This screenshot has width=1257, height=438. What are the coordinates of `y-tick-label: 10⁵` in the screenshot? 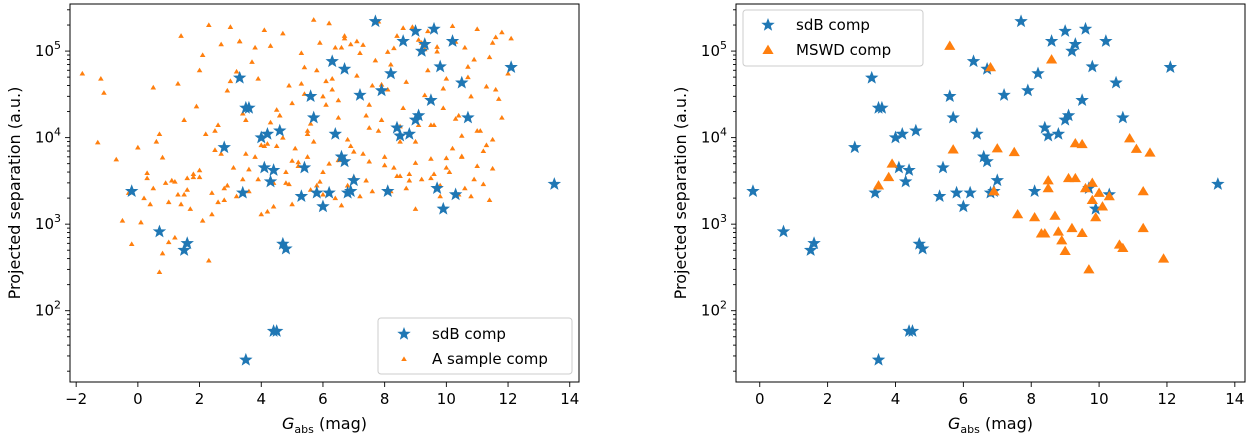 It's located at (48, 49).